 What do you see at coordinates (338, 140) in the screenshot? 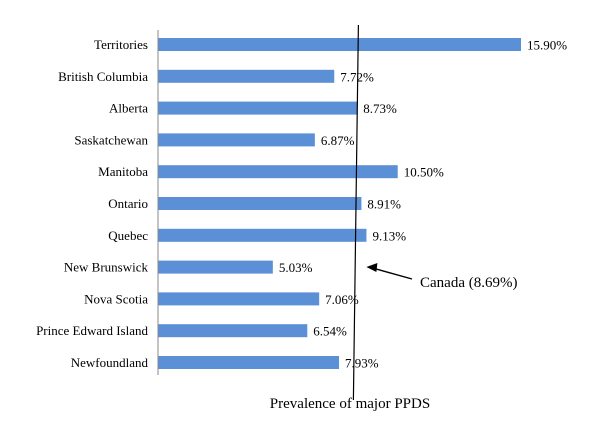
I see `data-label-saskatchewan: 6.87%` at bounding box center [338, 140].